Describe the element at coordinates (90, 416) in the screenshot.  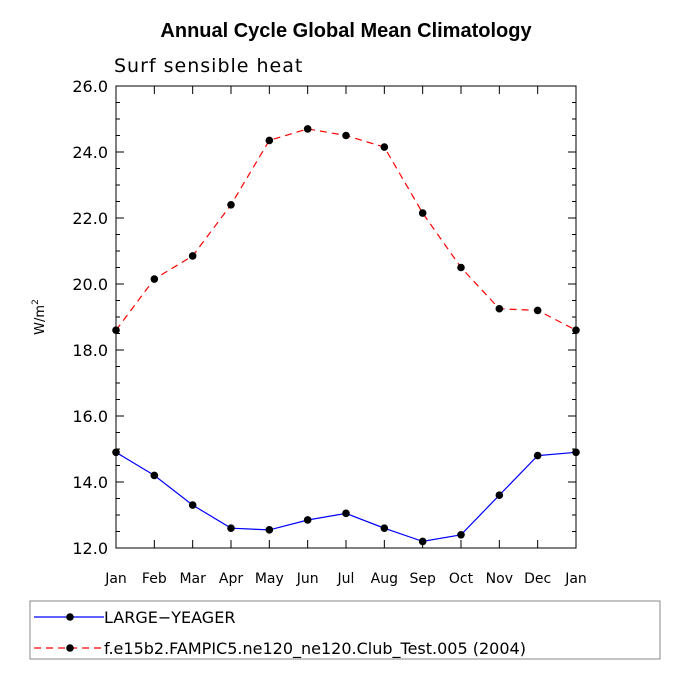
I see `y-tick-label: 16.0` at that location.